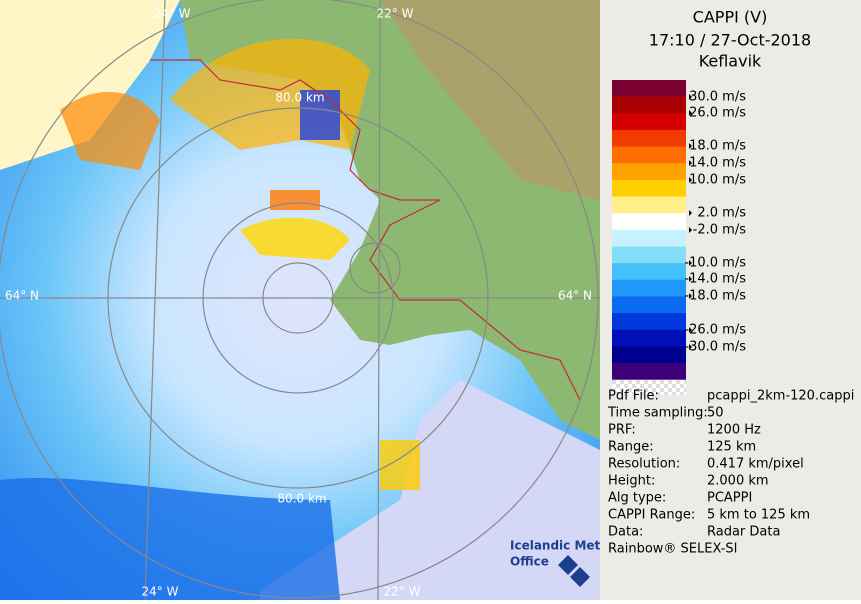 The width and height of the screenshot is (861, 604). Describe the element at coordinates (715, 296) in the screenshot. I see `legend-label: -18.0 m/s` at that location.